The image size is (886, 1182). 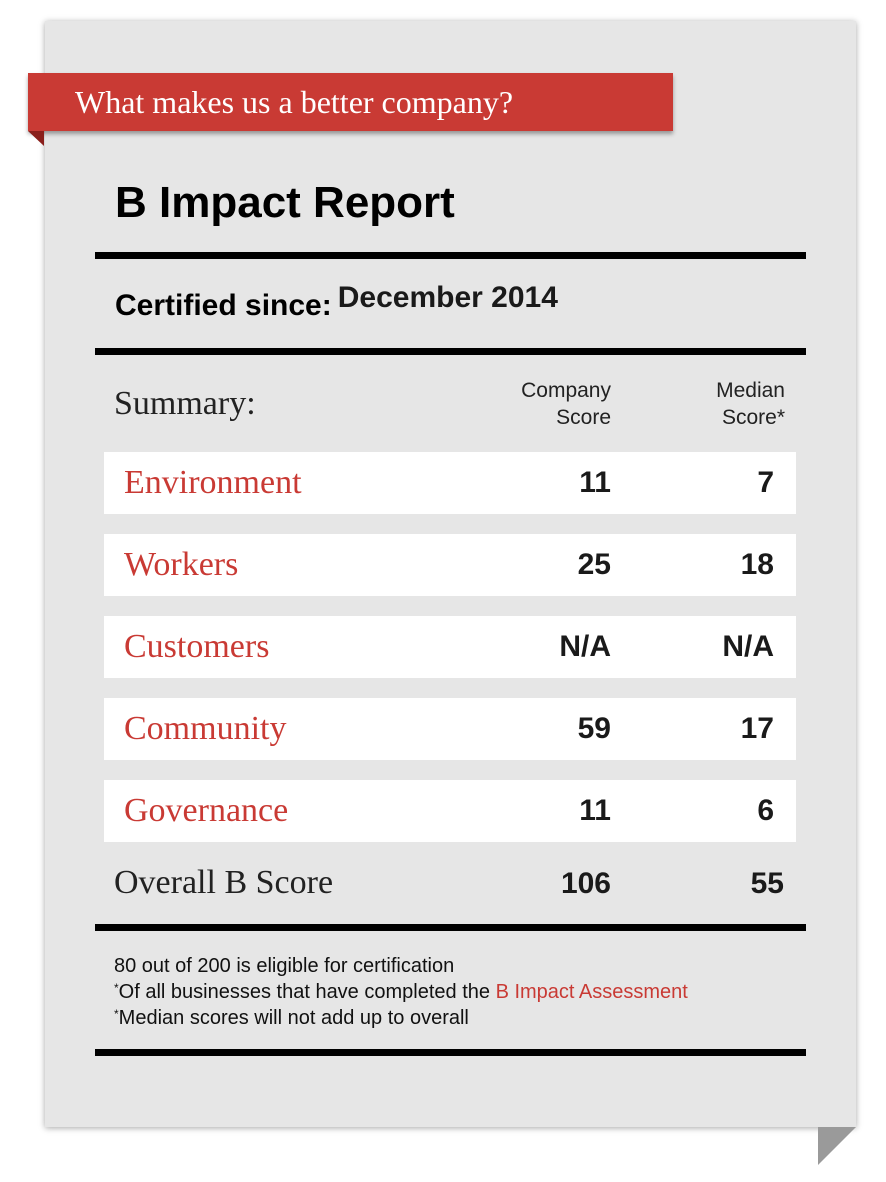 What do you see at coordinates (450, 647) in the screenshot?
I see `score-row-customers: Customers N/A N/A` at bounding box center [450, 647].